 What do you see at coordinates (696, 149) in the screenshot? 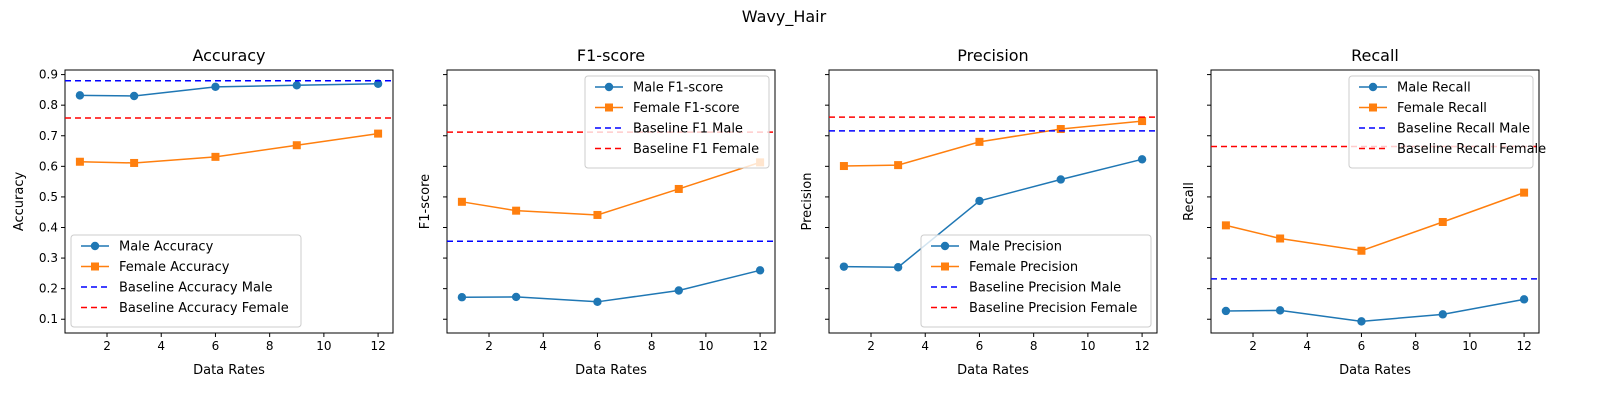
I see `legend-label: Baseline F1 Female` at bounding box center [696, 149].